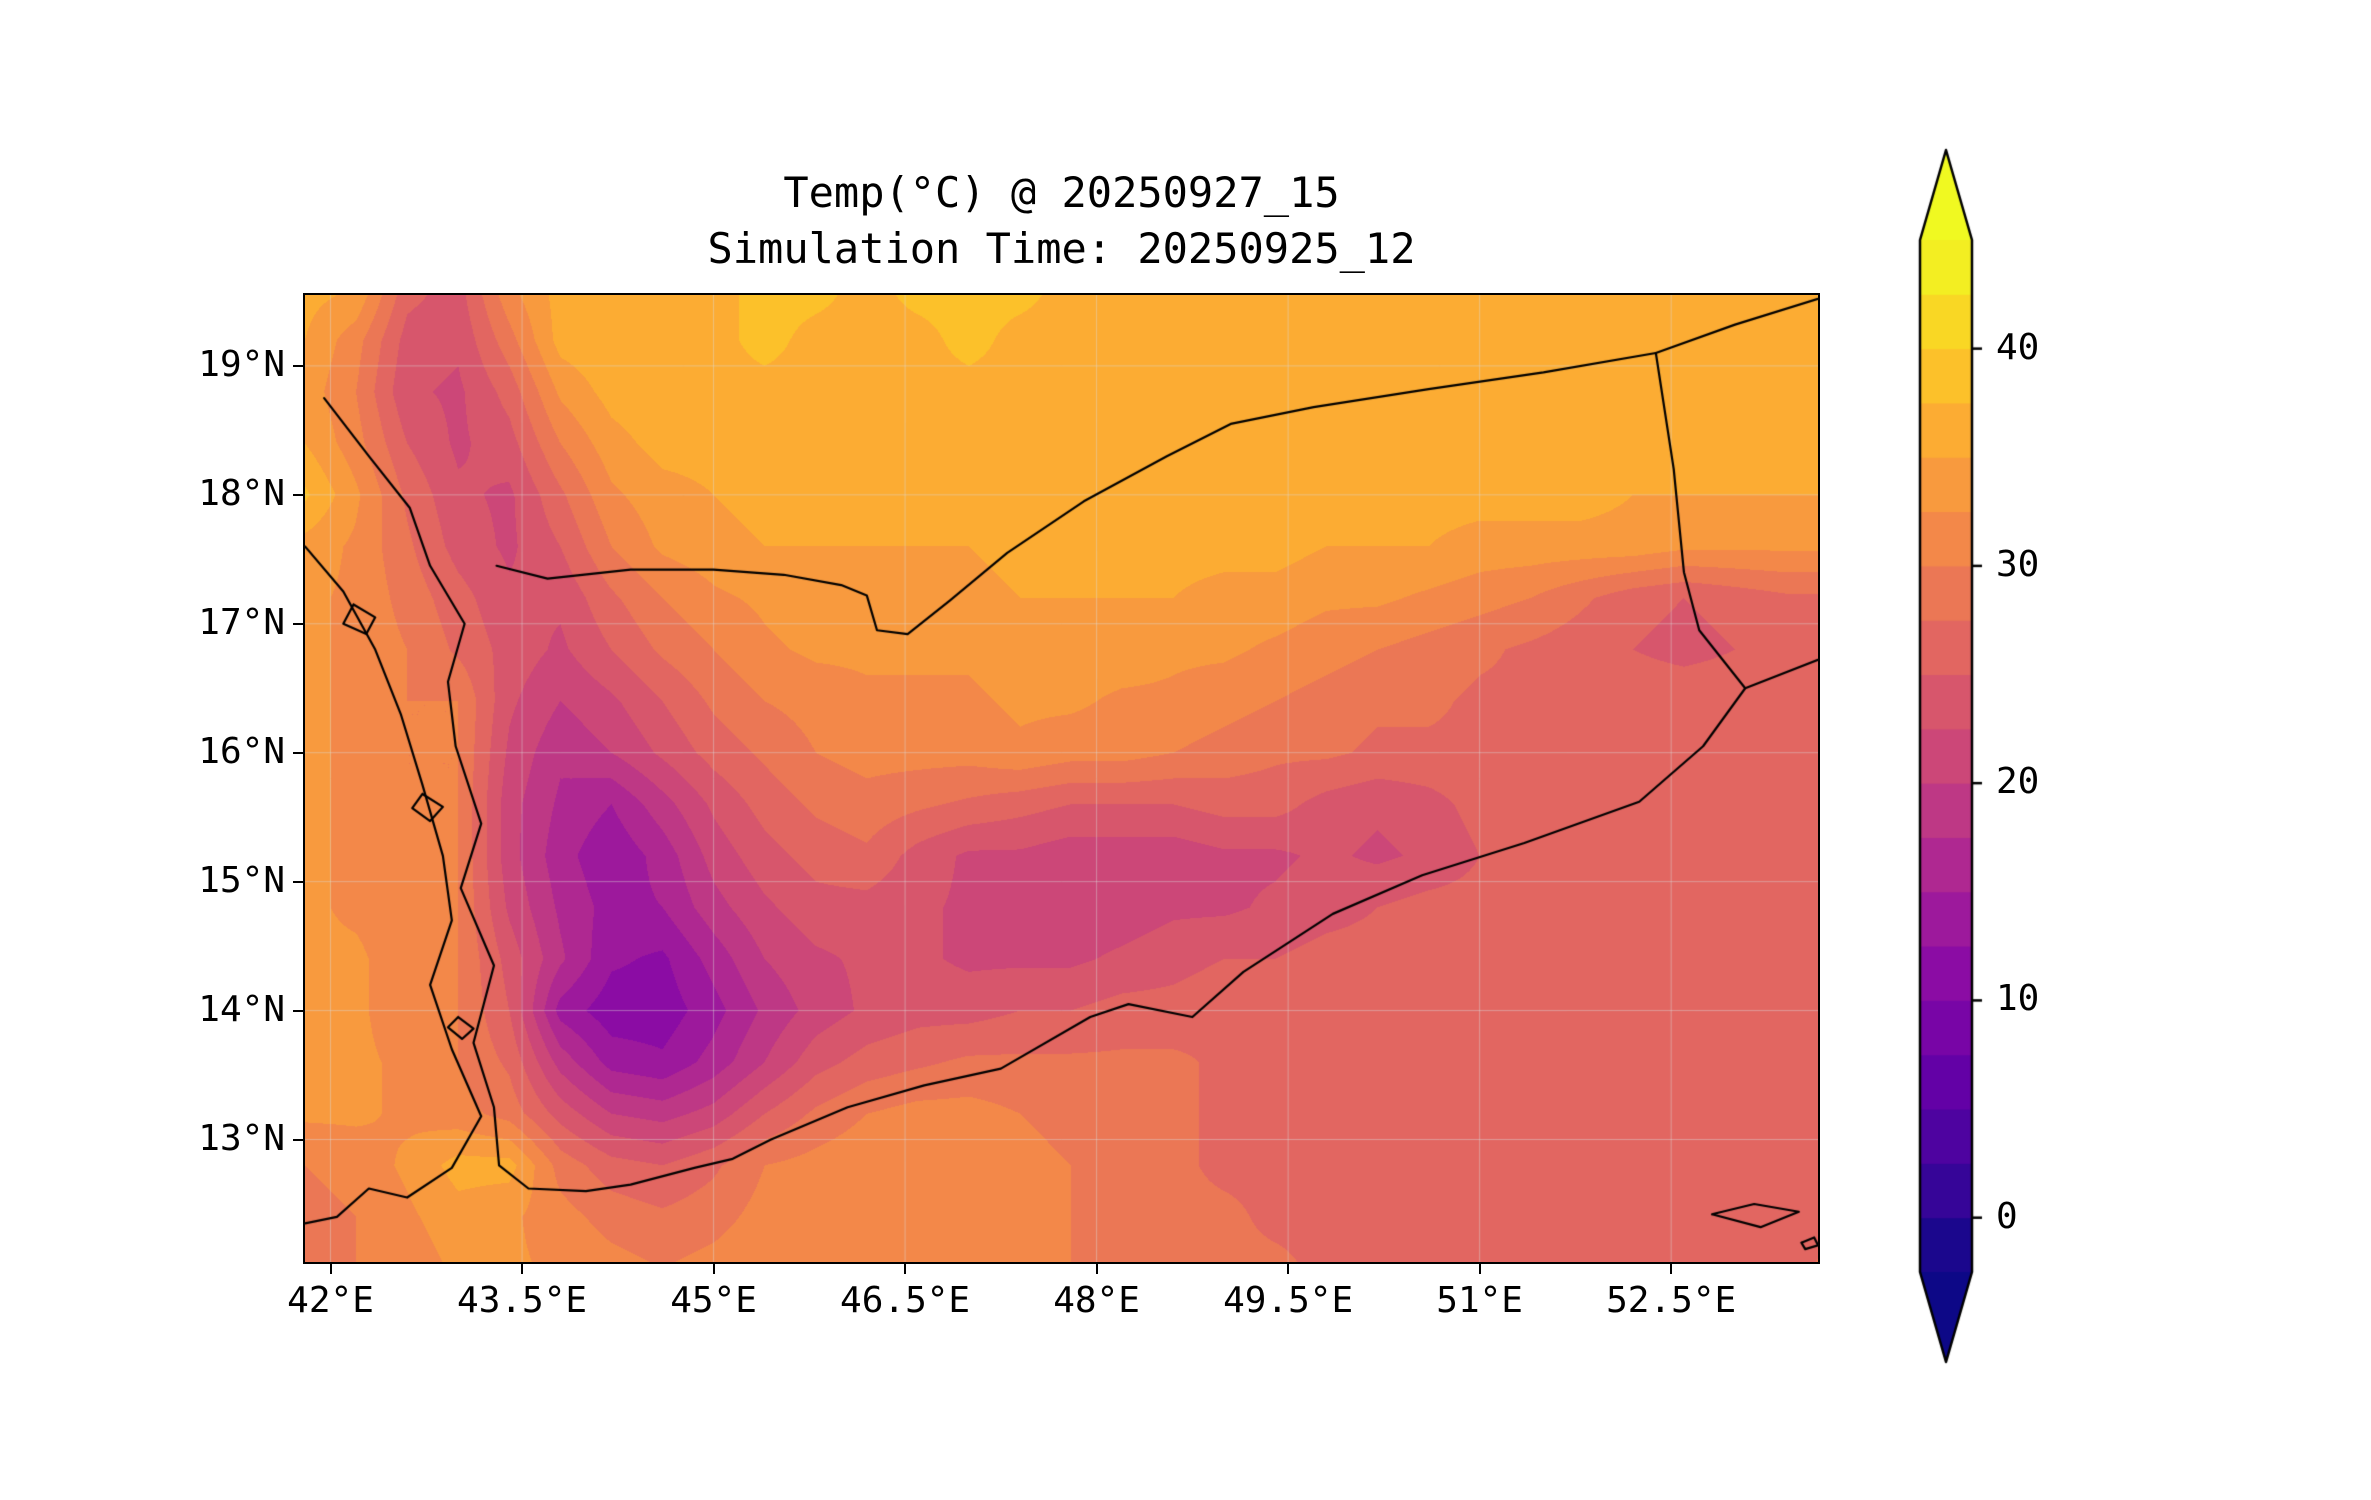 The height and width of the screenshot is (1500, 2371). Describe the element at coordinates (330, 1300) in the screenshot. I see `x-tick-label: 42°E` at that location.